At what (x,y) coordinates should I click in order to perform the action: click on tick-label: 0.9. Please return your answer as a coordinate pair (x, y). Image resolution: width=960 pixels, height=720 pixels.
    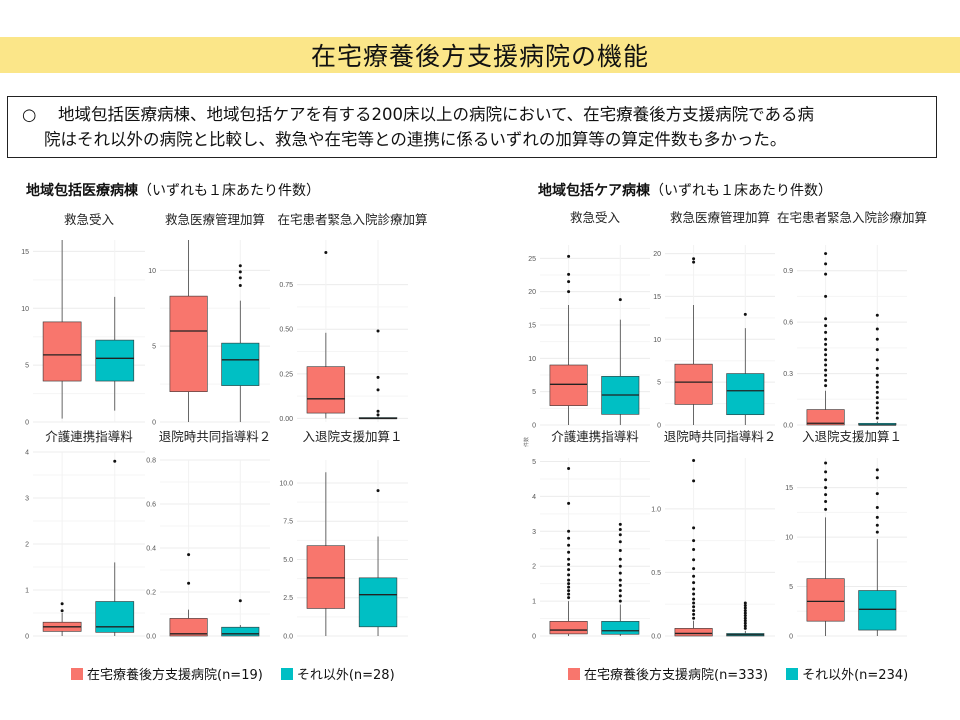
    Looking at the image, I should click on (788, 271).